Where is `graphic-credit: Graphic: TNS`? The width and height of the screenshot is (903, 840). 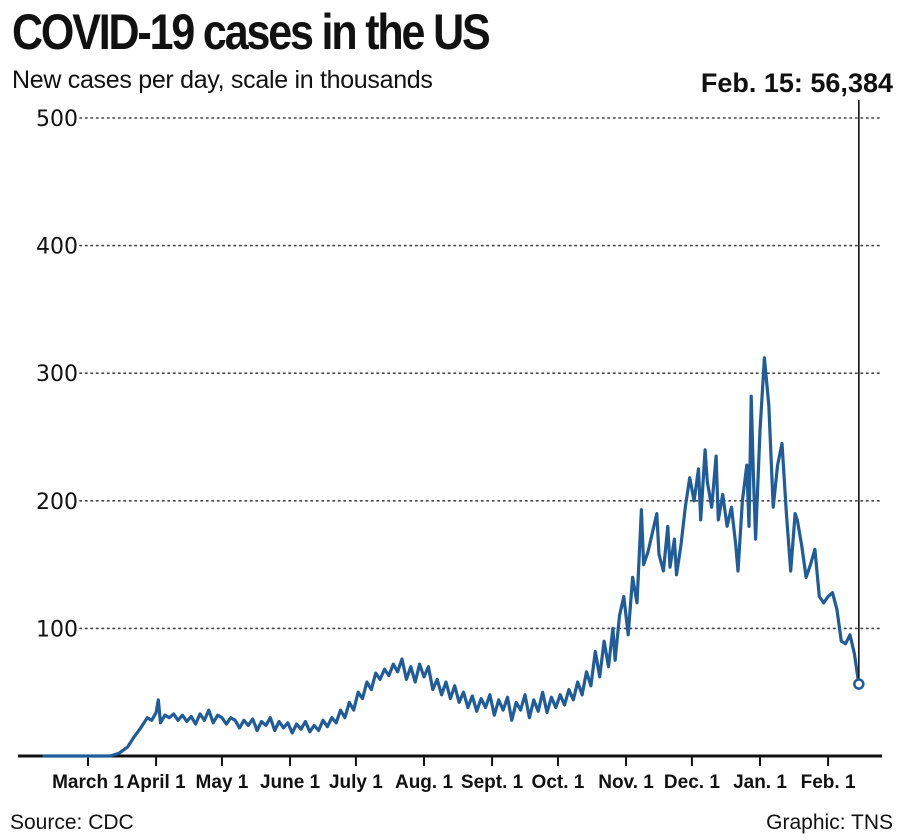 graphic-credit: Graphic: TNS is located at coordinates (829, 822).